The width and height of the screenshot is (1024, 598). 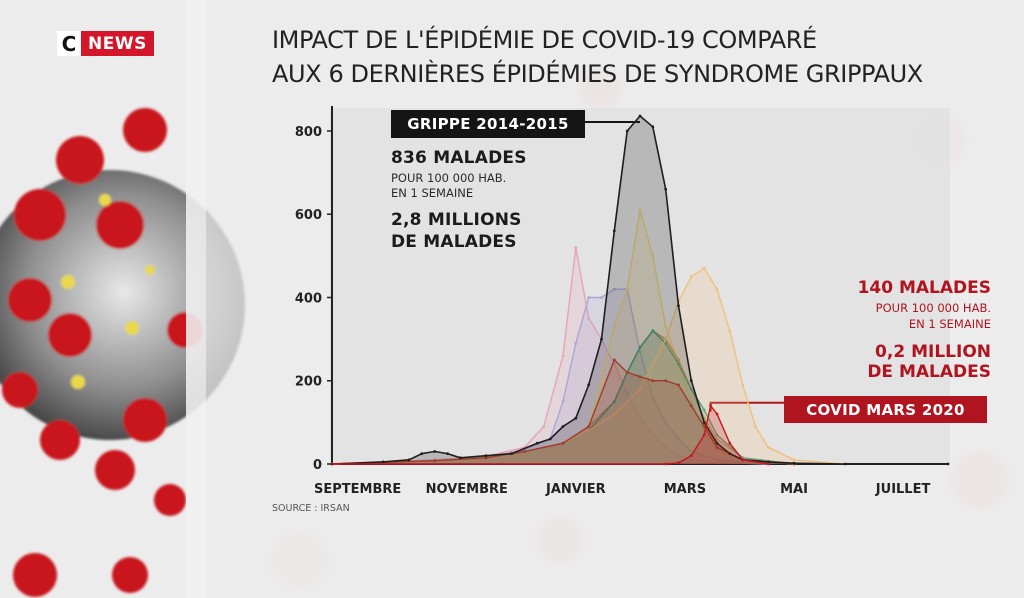 I want to click on flu-peak-label: 836 MALADES, so click(x=459, y=158).